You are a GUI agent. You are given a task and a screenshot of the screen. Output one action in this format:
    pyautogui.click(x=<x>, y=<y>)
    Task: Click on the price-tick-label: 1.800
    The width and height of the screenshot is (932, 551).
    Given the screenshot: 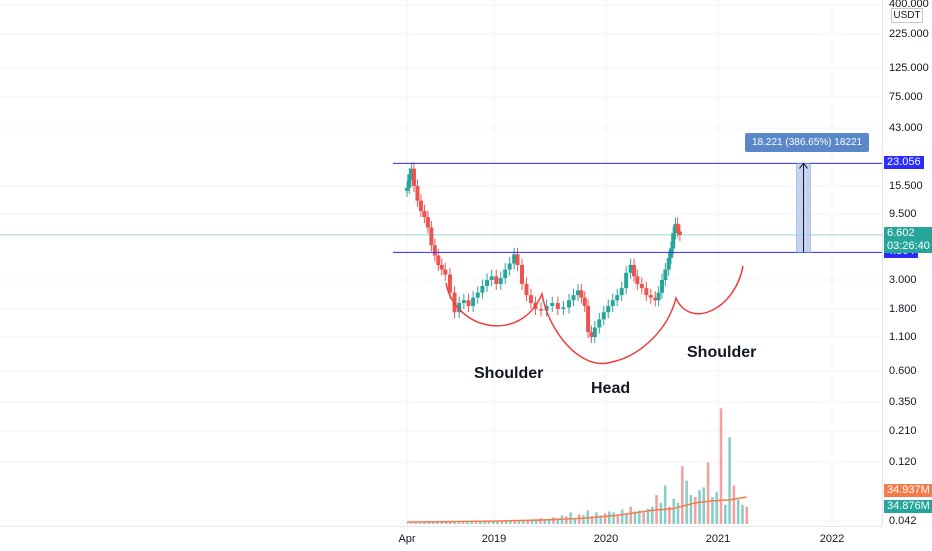 What is the action you would take?
    pyautogui.click(x=903, y=309)
    